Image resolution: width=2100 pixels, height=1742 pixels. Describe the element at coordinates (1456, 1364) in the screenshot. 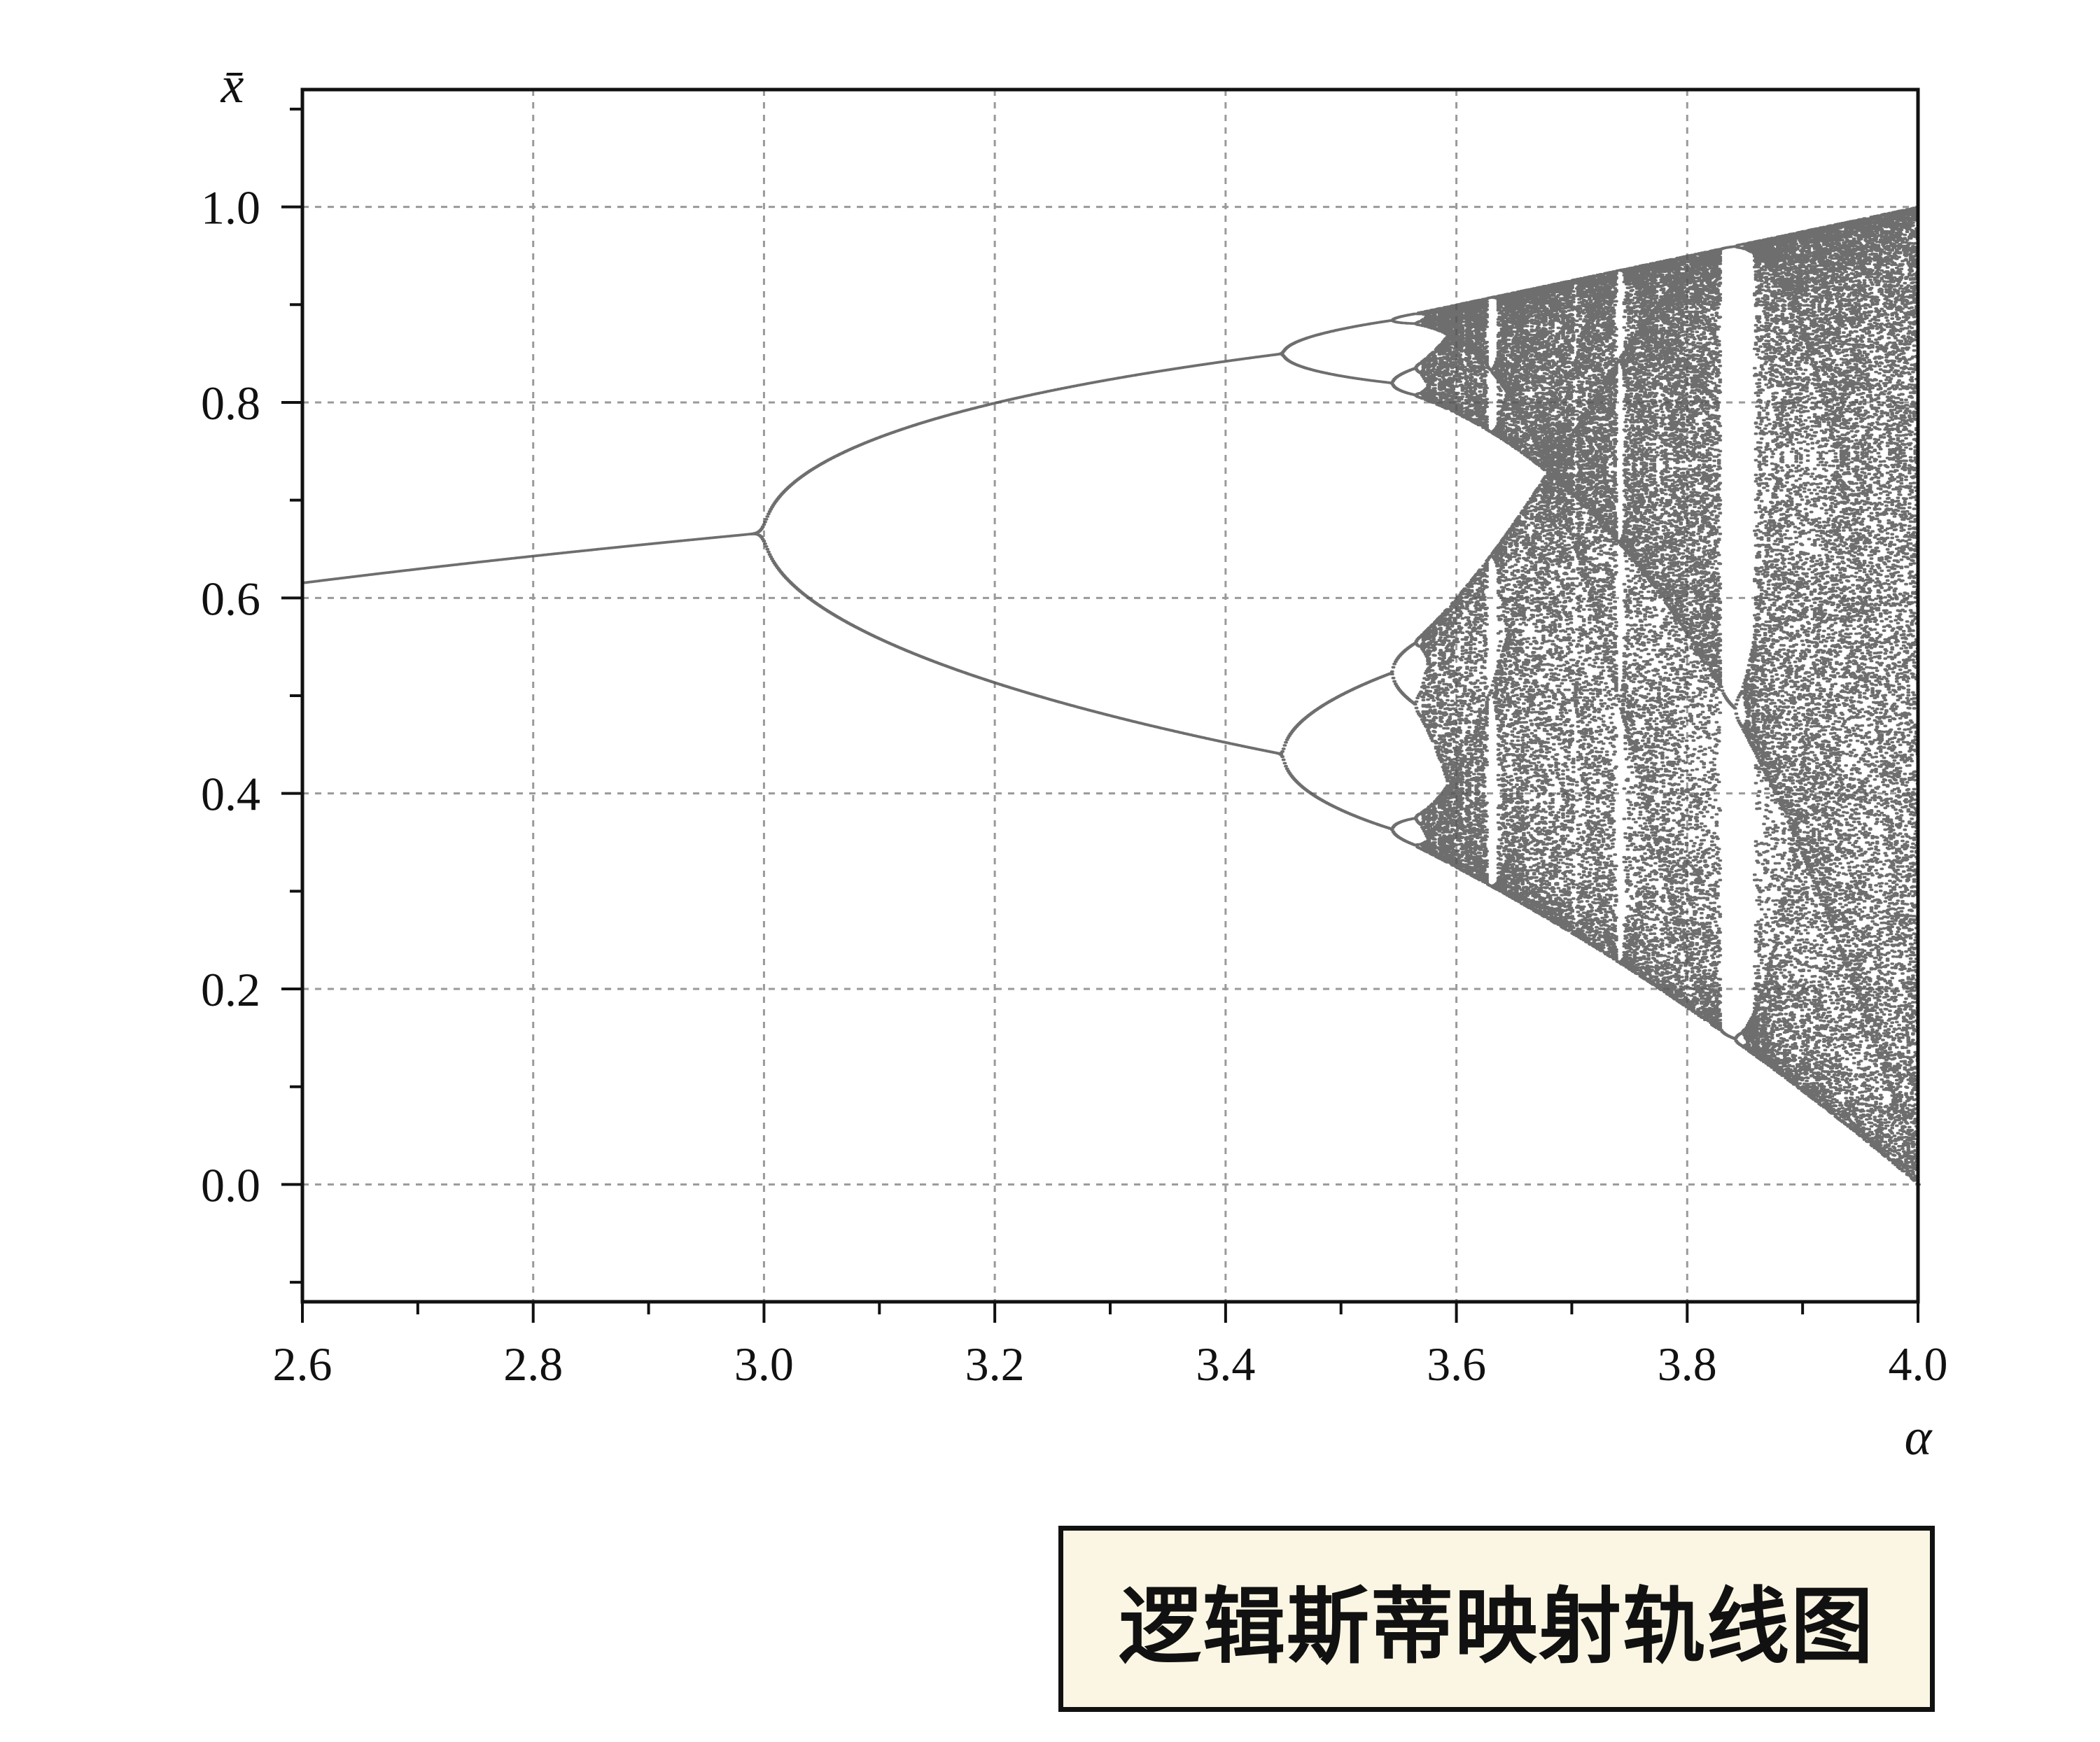

I see `x-tick-label: 3.6` at that location.